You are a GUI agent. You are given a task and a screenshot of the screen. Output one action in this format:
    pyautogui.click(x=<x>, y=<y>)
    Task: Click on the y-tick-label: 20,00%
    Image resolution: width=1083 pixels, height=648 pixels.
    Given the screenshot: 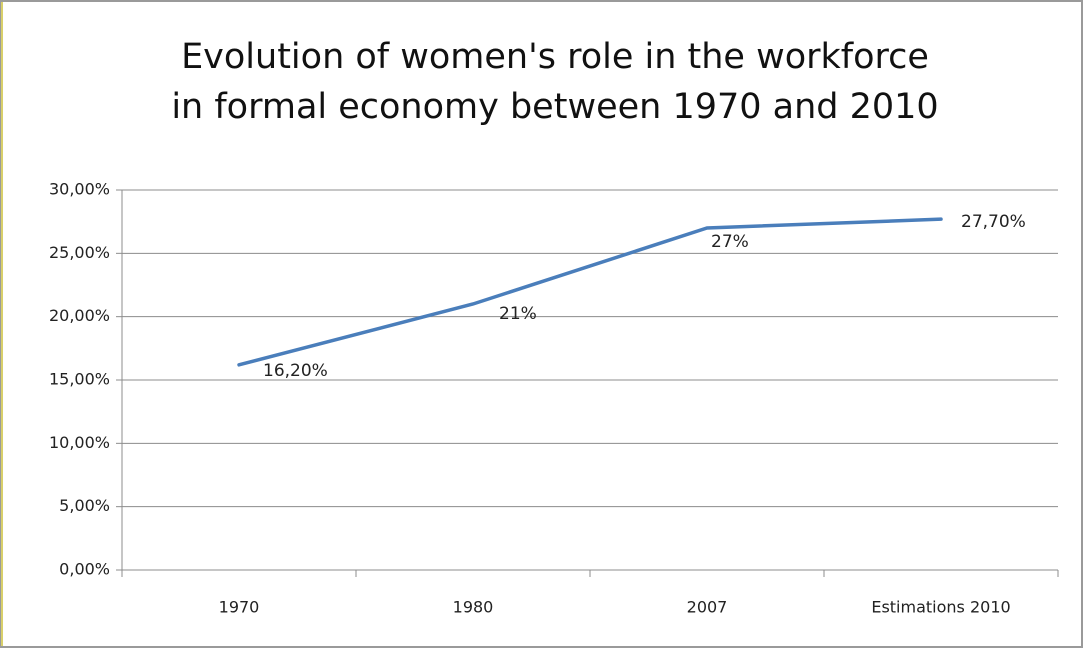 What is the action you would take?
    pyautogui.click(x=79, y=315)
    